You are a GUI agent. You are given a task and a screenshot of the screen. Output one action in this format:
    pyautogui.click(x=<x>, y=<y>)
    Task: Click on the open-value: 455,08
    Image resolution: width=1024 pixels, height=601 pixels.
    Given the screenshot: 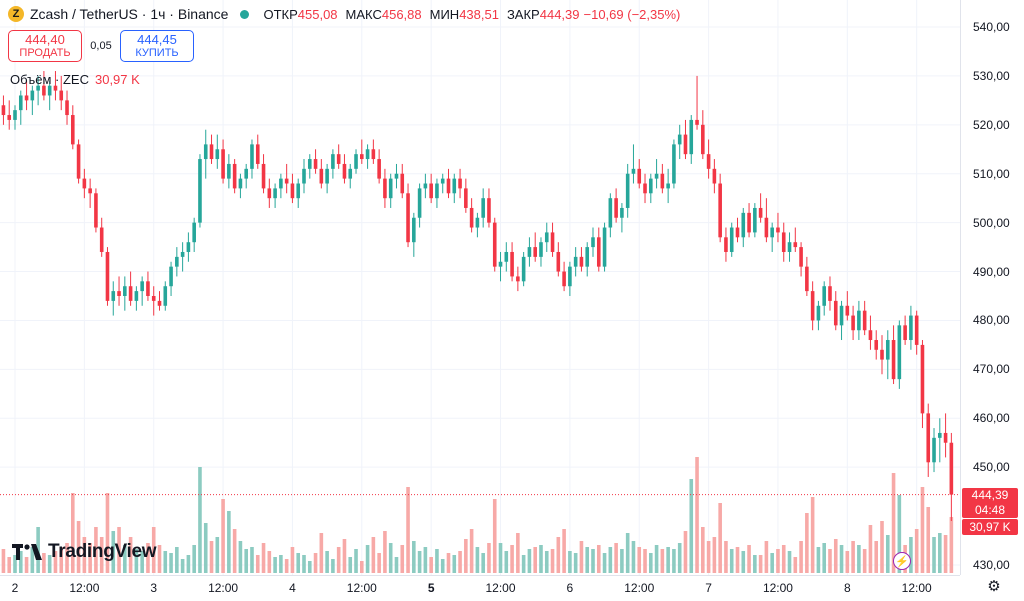 What is the action you would take?
    pyautogui.click(x=317, y=14)
    